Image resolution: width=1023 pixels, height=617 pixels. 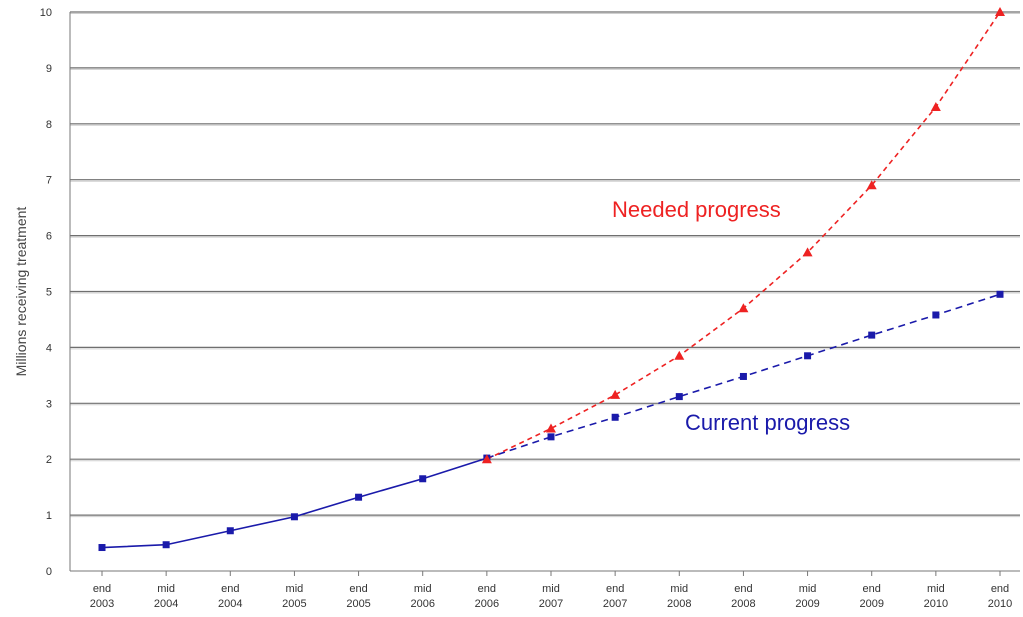 I want to click on y-tick-label: 3, so click(x=49, y=404).